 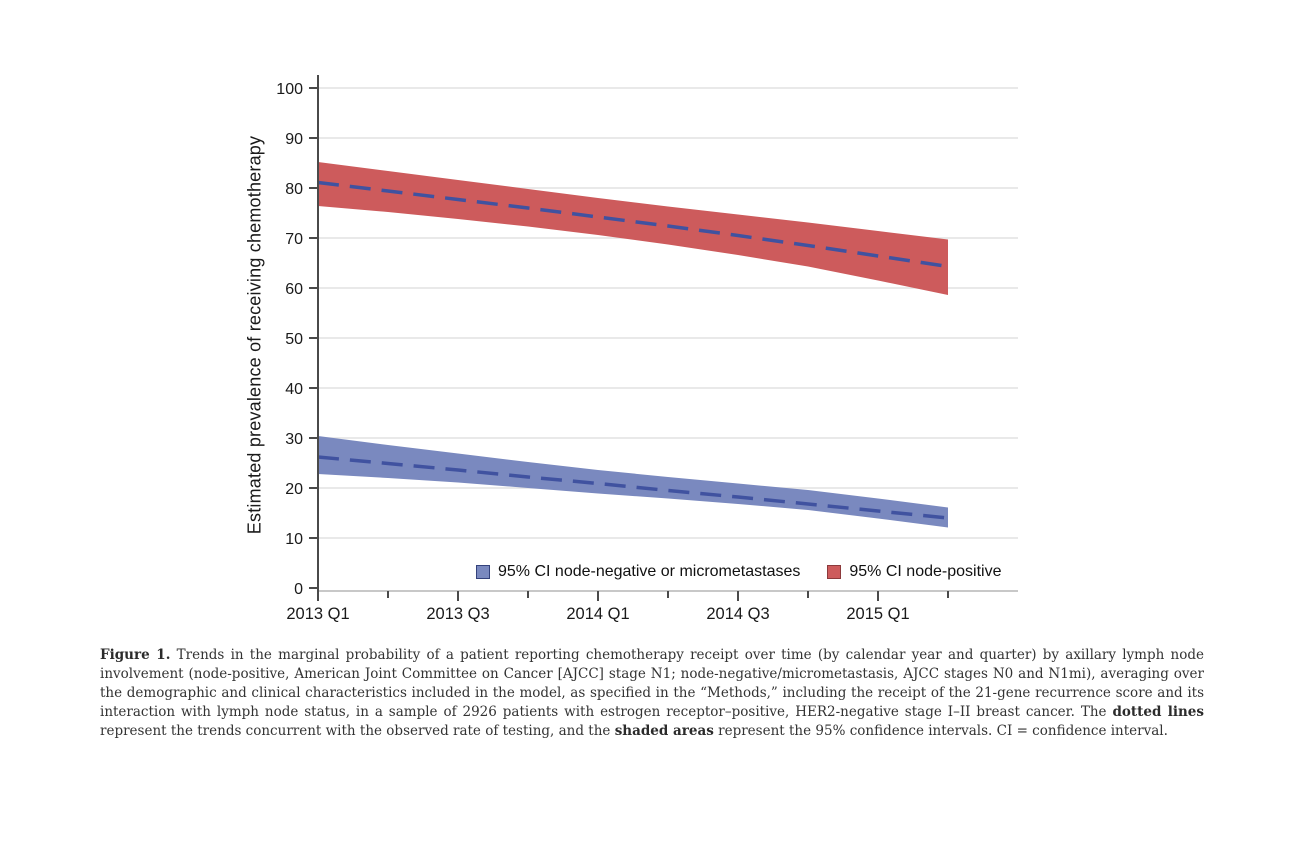 What do you see at coordinates (294, 489) in the screenshot?
I see `y-tick-label-20: 20` at bounding box center [294, 489].